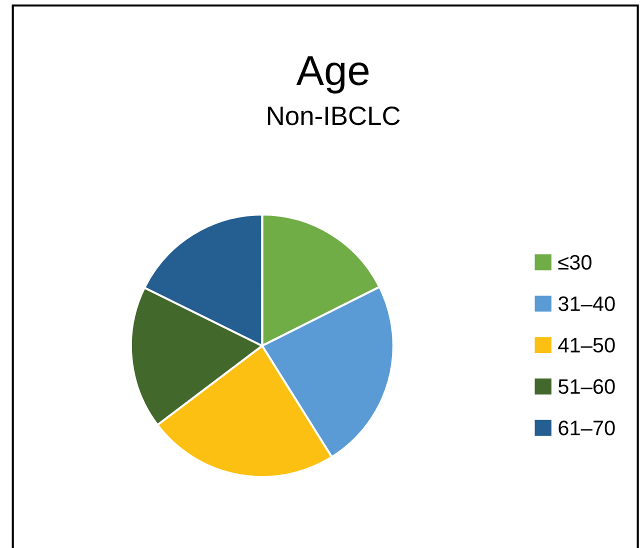  Describe the element at coordinates (334, 116) in the screenshot. I see `chart-subtitle: Non-IBCLC` at that location.